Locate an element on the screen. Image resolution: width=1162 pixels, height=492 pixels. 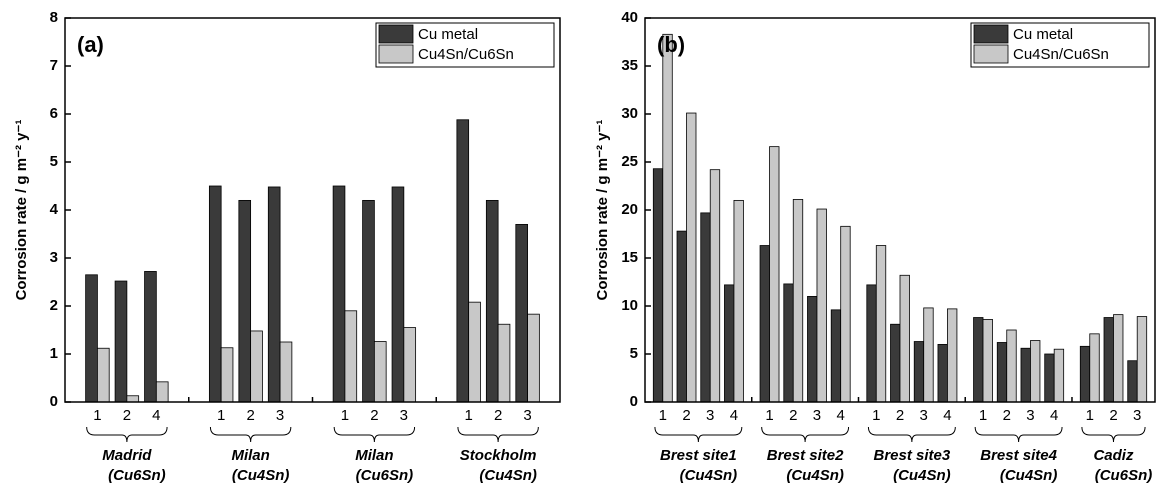
y-tick-label: 10 is located at coordinates (629, 305).